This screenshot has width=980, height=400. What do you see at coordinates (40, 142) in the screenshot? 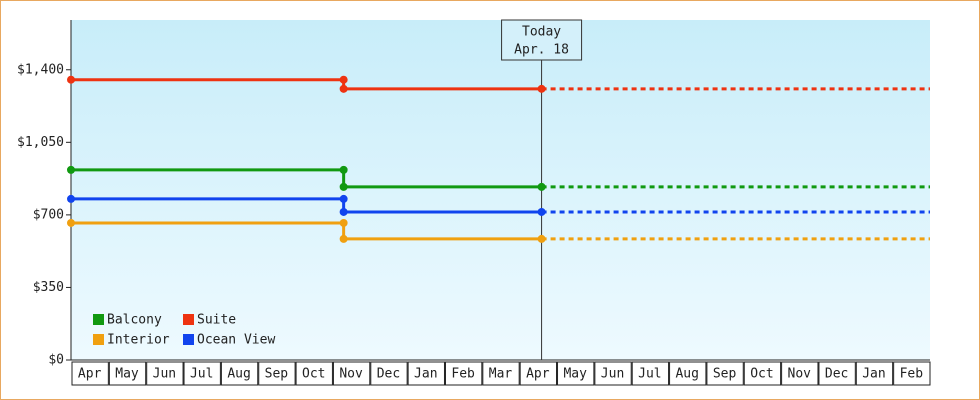
I see `y-tick-label: $1,050` at bounding box center [40, 142].